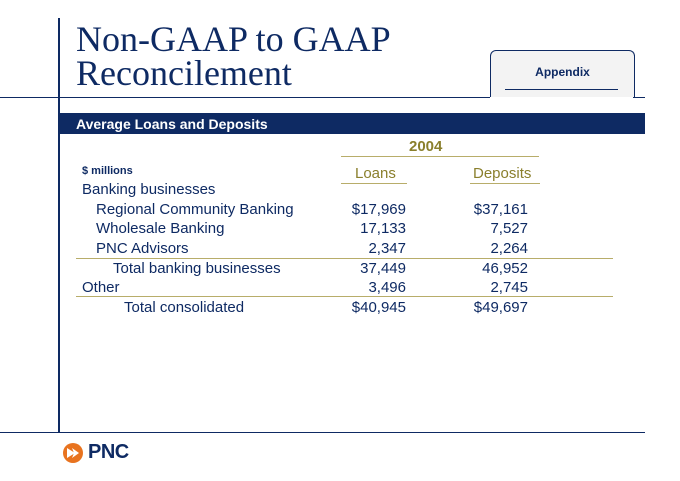 The width and height of the screenshot is (680, 481). What do you see at coordinates (233, 39) in the screenshot?
I see `page-title-line-1: Non-GAAP to GAAP` at bounding box center [233, 39].